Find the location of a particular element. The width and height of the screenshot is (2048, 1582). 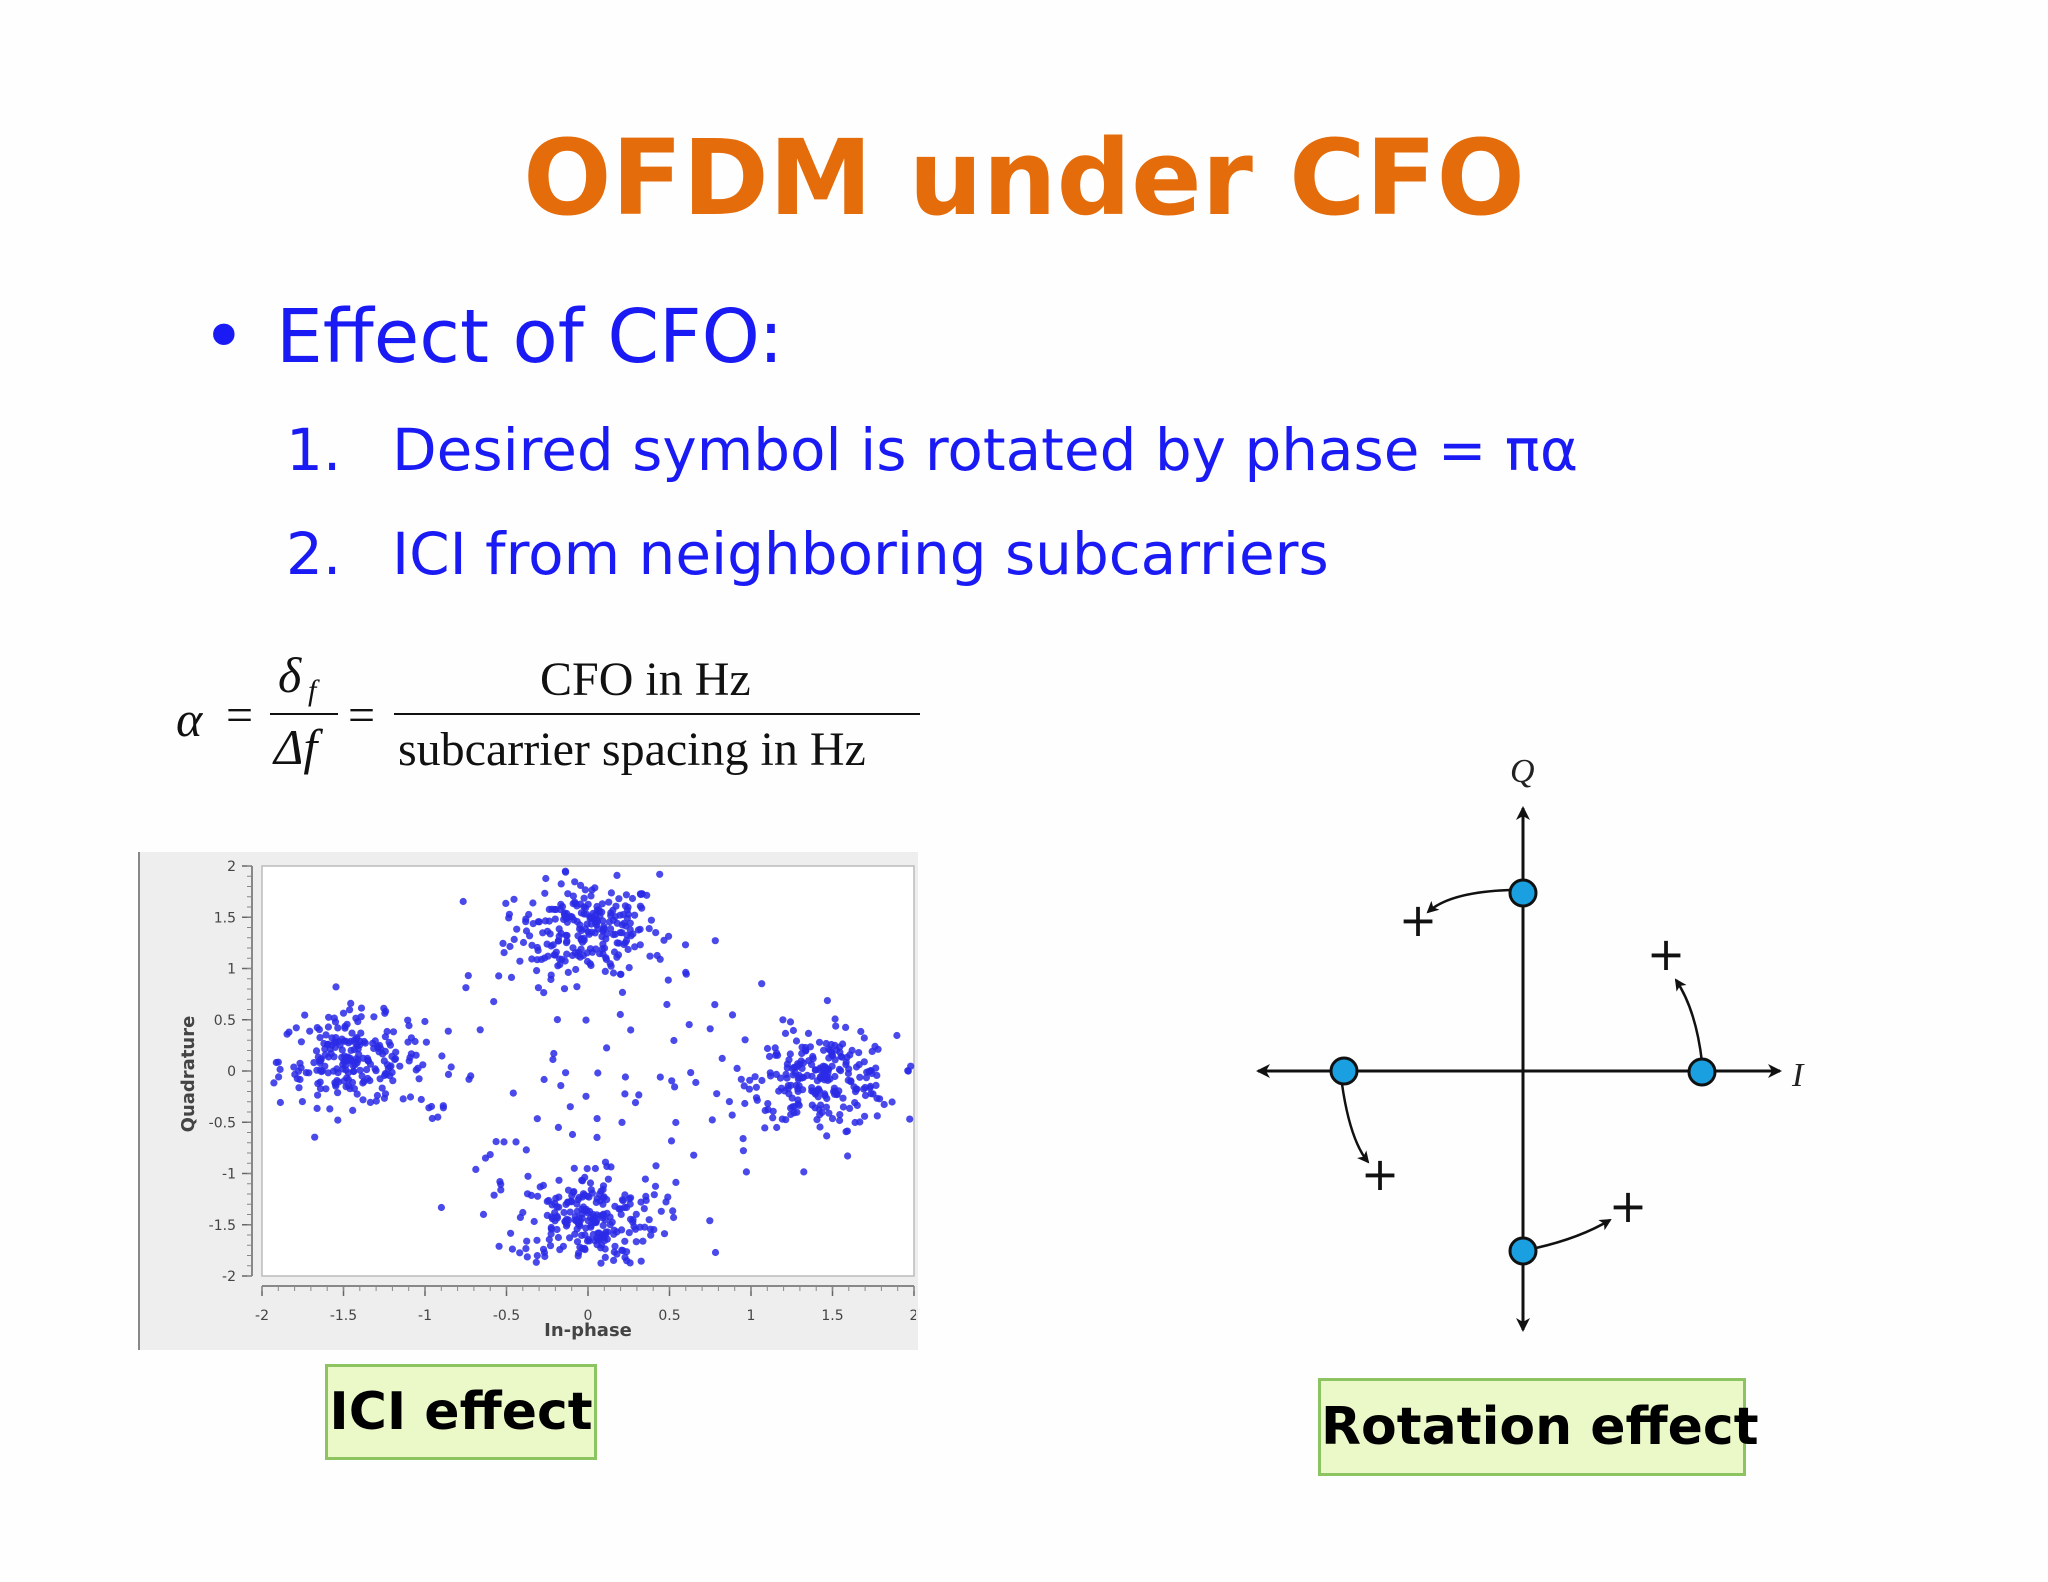

y-tick-label: 1.5 is located at coordinates (225, 918).